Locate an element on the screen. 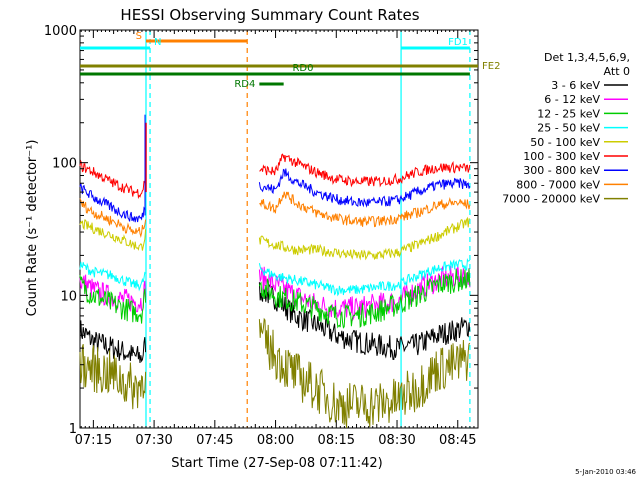  chart-title: HESSI Observing Summary Count Rates is located at coordinates (269, 15).